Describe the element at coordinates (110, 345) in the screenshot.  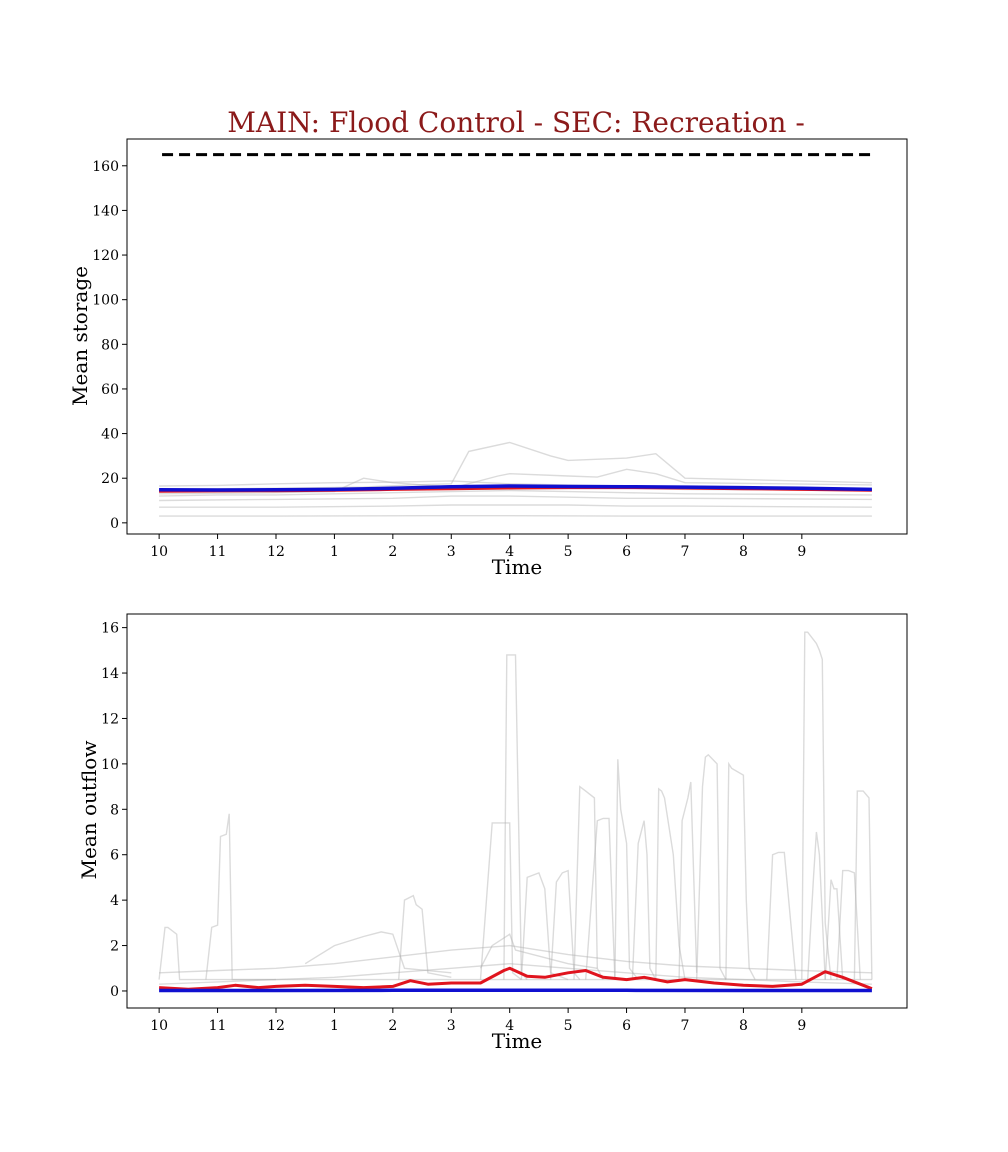
I see `storage-y-tick-label: 80` at that location.